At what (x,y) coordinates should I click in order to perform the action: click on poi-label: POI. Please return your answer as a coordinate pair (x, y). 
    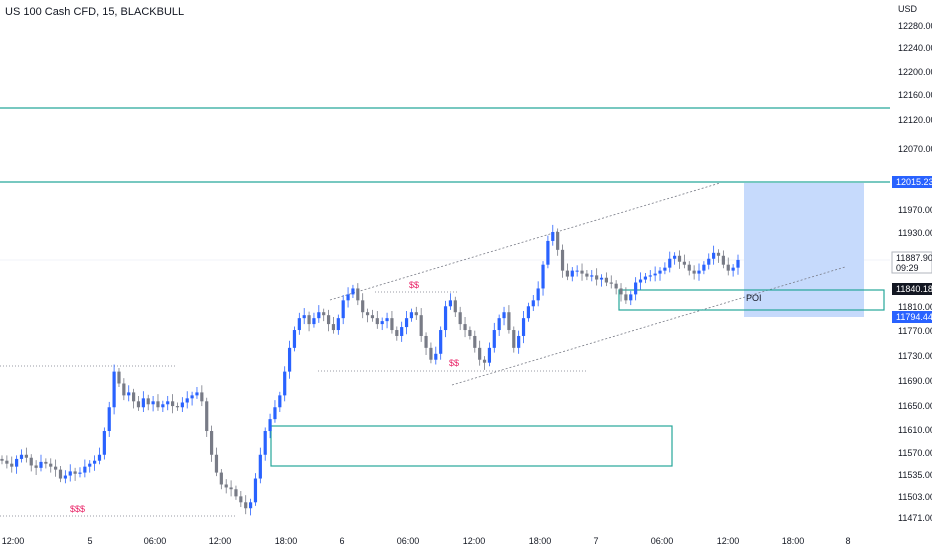
    Looking at the image, I should click on (754, 298).